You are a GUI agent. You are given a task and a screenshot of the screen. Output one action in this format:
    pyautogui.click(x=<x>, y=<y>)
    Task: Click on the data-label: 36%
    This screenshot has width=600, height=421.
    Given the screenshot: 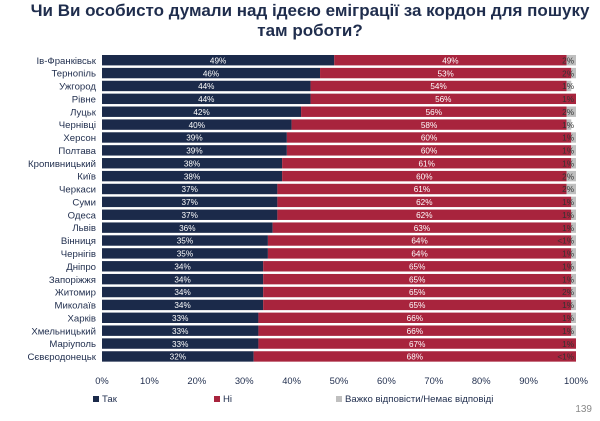 What is the action you would take?
    pyautogui.click(x=187, y=228)
    